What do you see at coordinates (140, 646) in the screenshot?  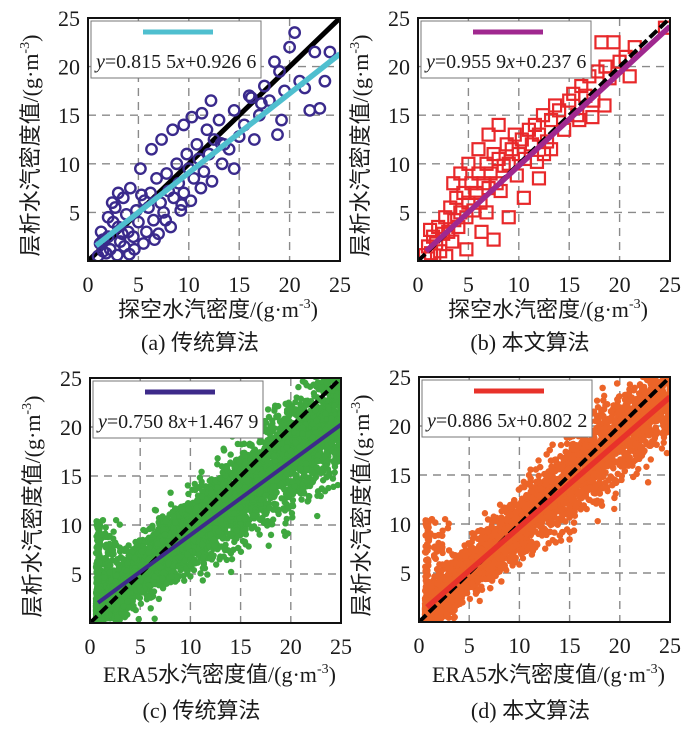 I see `x-tick-label: 5` at bounding box center [140, 646].